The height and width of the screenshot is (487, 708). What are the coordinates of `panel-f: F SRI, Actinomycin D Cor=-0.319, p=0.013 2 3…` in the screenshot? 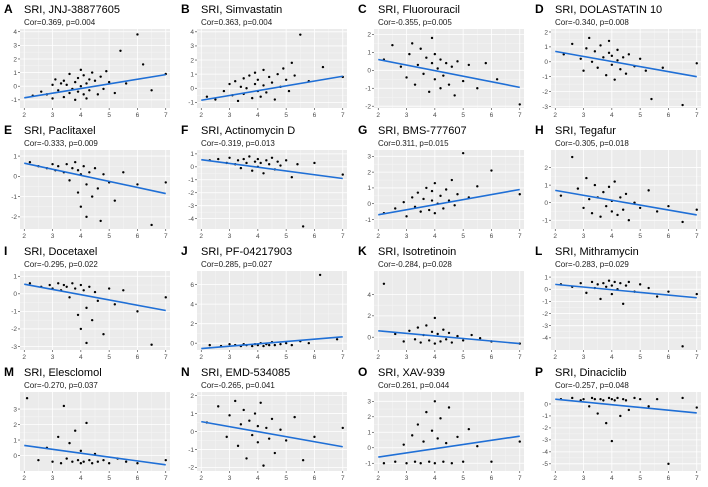 It's located at (264, 181).